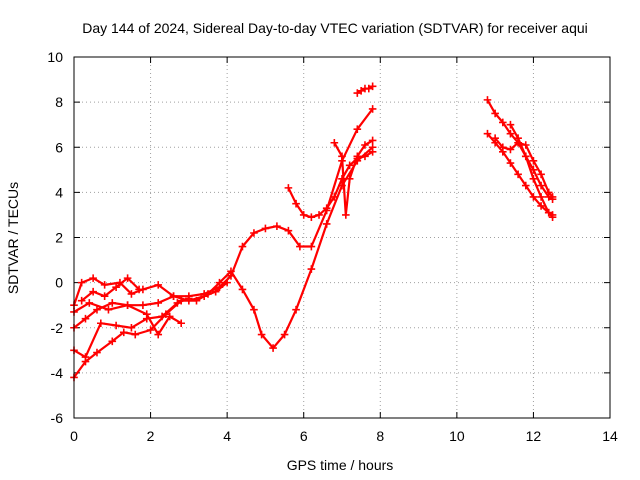 The width and height of the screenshot is (640, 480). I want to click on y-tick-label: 4, so click(59, 192).